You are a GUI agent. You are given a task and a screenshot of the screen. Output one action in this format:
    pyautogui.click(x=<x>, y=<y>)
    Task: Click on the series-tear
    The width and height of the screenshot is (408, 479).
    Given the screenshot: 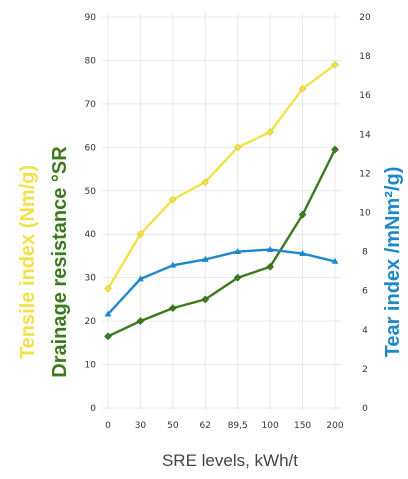 What is the action you would take?
    pyautogui.click(x=221, y=281)
    